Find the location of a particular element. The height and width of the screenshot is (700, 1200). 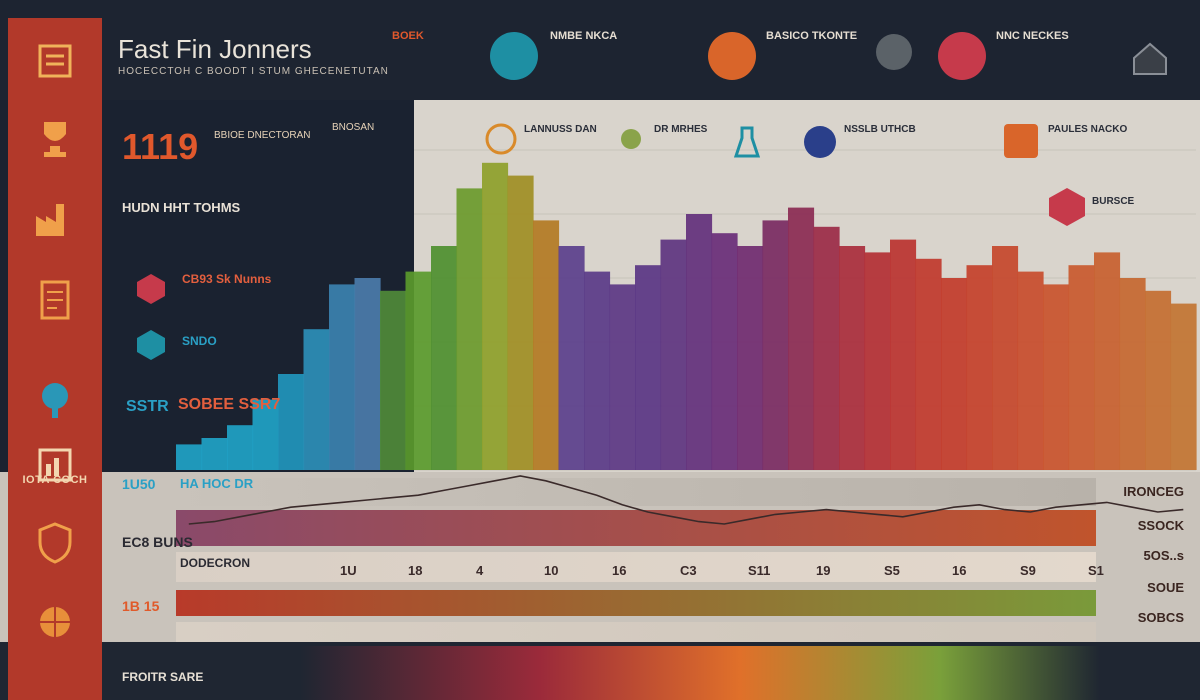

kpi-label-1: CB93 Sk Nunns is located at coordinates (227, 279).